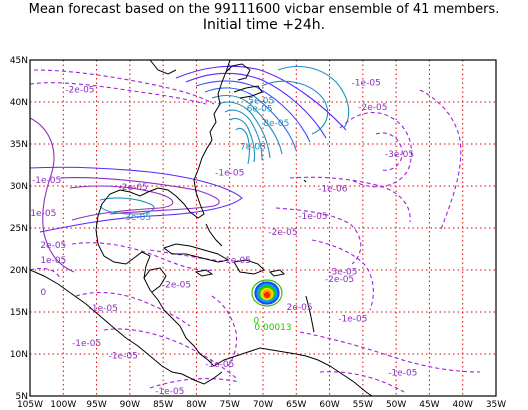  What do you see at coordinates (19, 229) in the screenshot?
I see `lat-tick-label: 25N` at bounding box center [19, 229].